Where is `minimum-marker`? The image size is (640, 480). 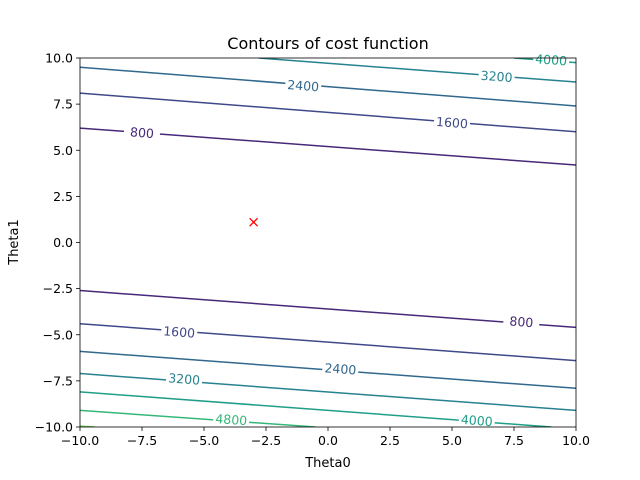 minimum-marker is located at coordinates (254, 222).